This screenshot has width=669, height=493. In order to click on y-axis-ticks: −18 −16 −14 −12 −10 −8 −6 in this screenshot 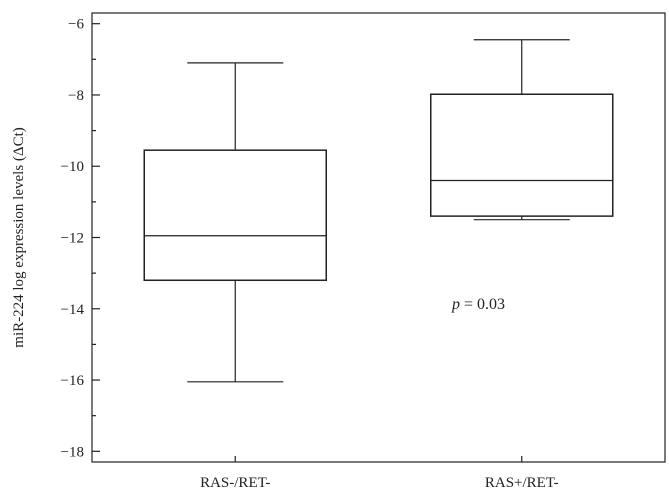, I will do `click(80, 238)`.